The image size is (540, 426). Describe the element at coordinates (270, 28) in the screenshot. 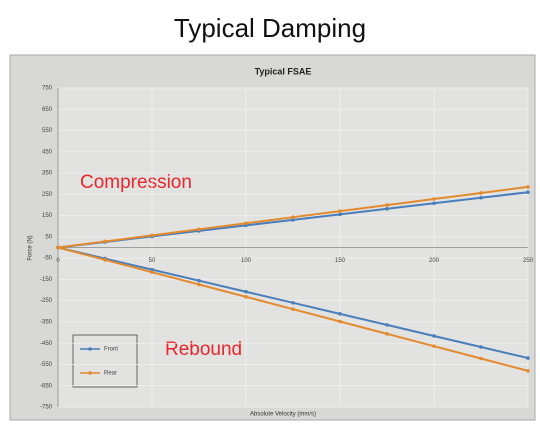

I see `slide-title: Typical Damping` at that location.